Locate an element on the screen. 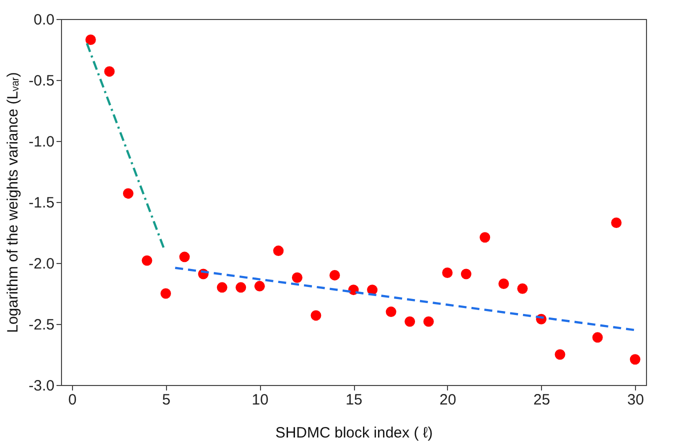 This screenshot has height=441, width=673. y-tick-label: -0.5 is located at coordinates (41, 81).